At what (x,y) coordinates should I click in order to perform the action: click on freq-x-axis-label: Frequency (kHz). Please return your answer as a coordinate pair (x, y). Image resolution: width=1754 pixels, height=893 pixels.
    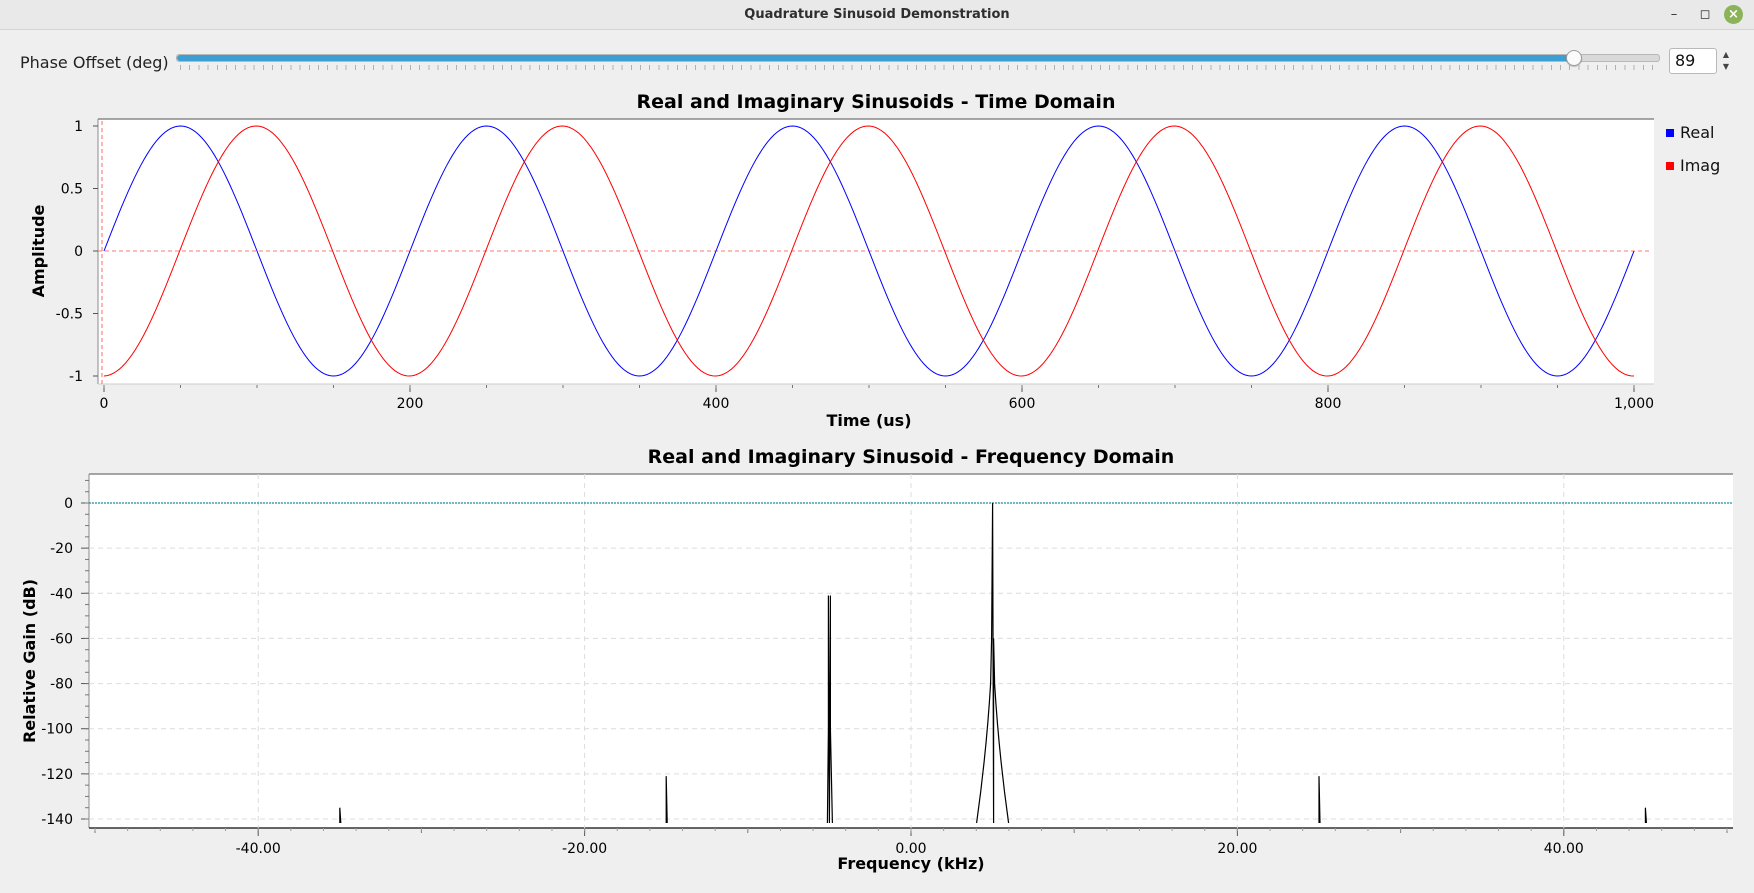
    Looking at the image, I should click on (910, 863).